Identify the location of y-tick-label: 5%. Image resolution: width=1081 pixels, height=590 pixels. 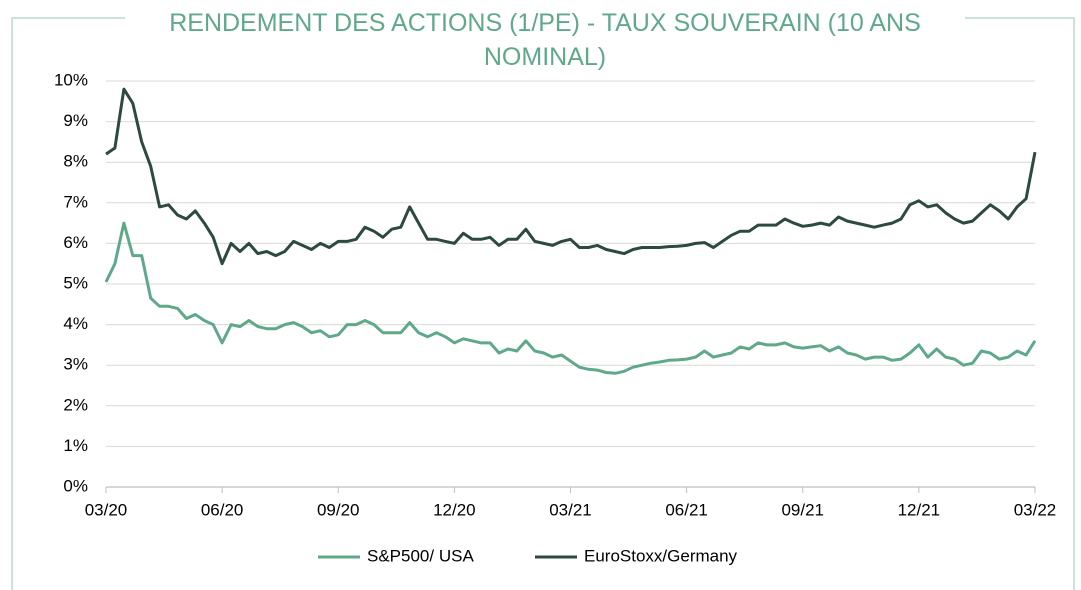
(75, 282).